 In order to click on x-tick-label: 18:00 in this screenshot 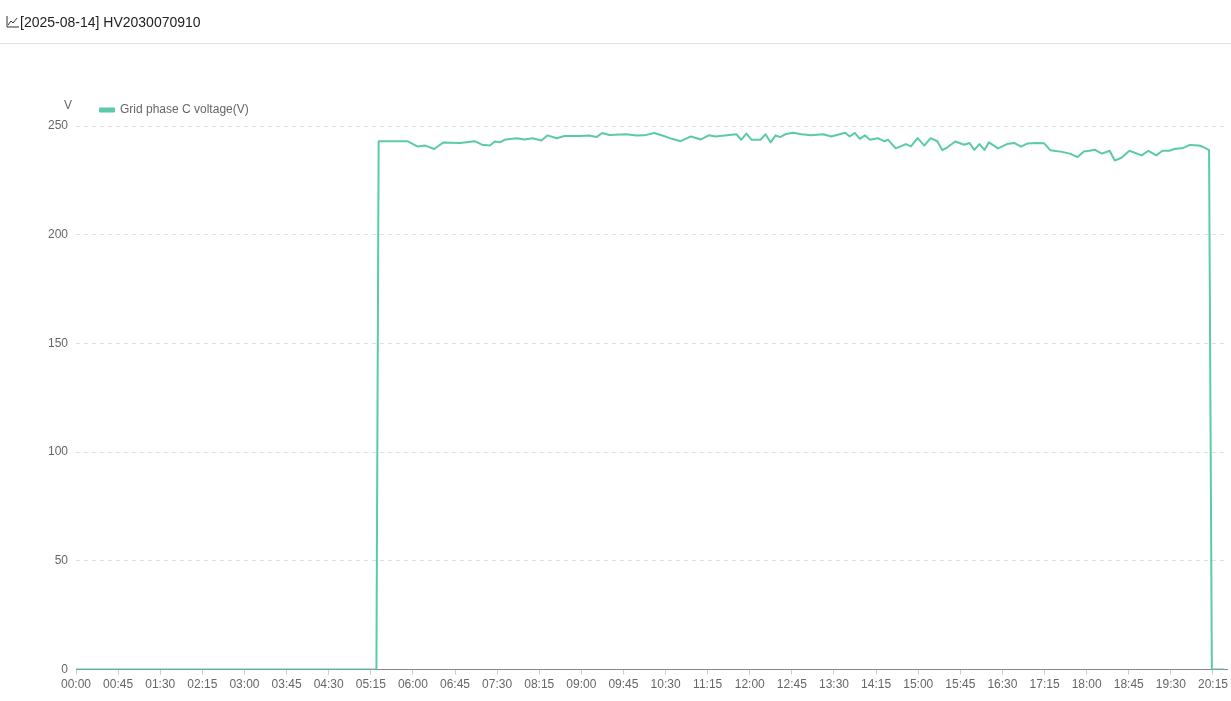, I will do `click(1086, 684)`.